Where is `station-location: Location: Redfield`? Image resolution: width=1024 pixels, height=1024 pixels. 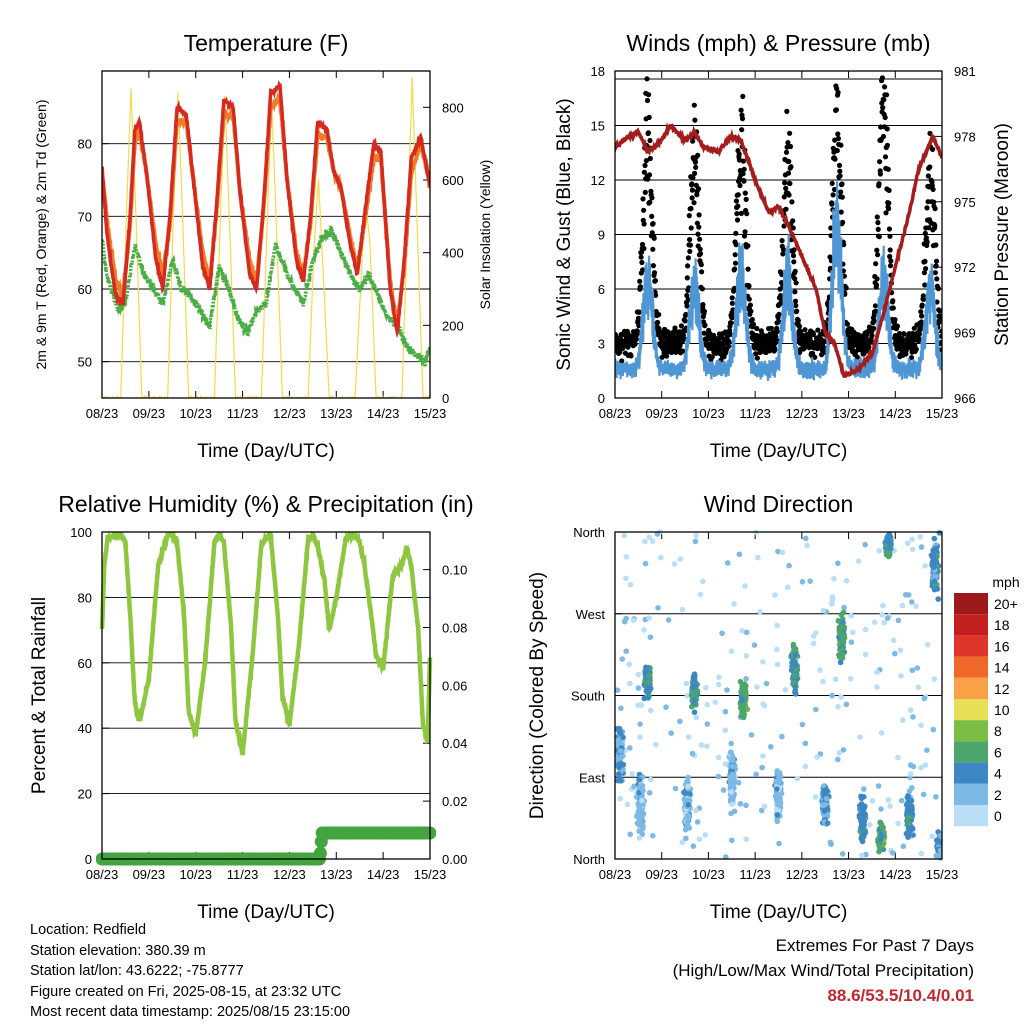
station-location: Location: Redfield is located at coordinates (88, 930).